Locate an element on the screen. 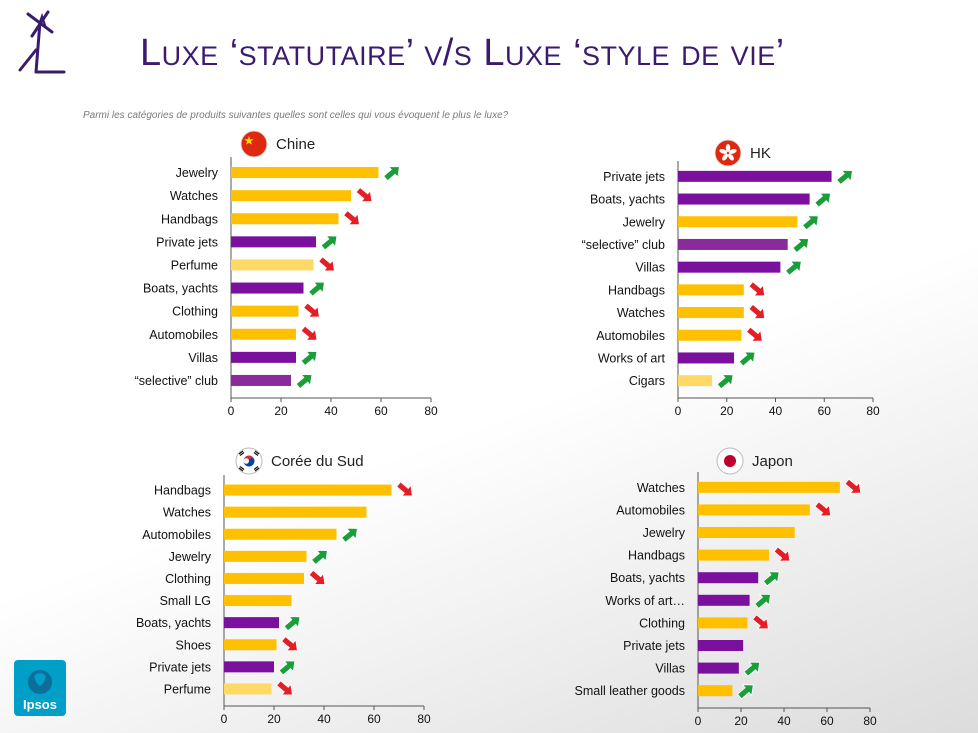 This screenshot has height=733, width=978. x-tick-label: 80 is located at coordinates (431, 411).